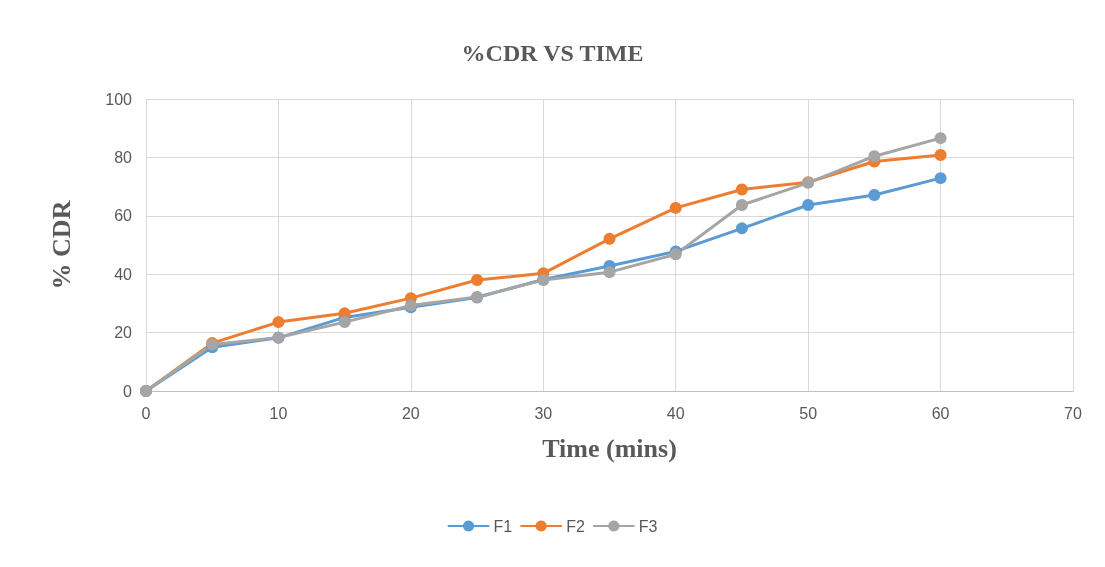 The height and width of the screenshot is (567, 1105). I want to click on x-tick-label: 20, so click(410, 413).